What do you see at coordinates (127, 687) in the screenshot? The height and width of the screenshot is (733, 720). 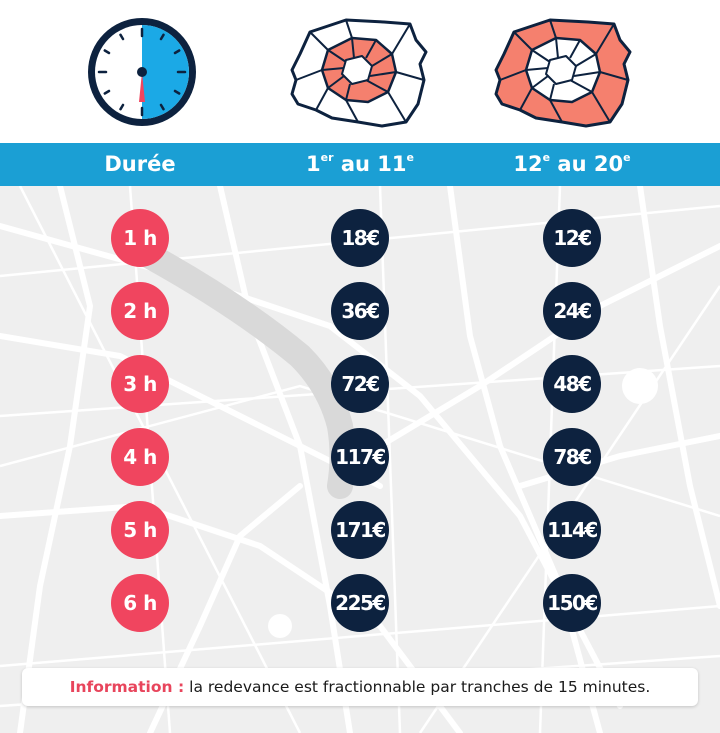 I see `info-label: Information :` at bounding box center [127, 687].